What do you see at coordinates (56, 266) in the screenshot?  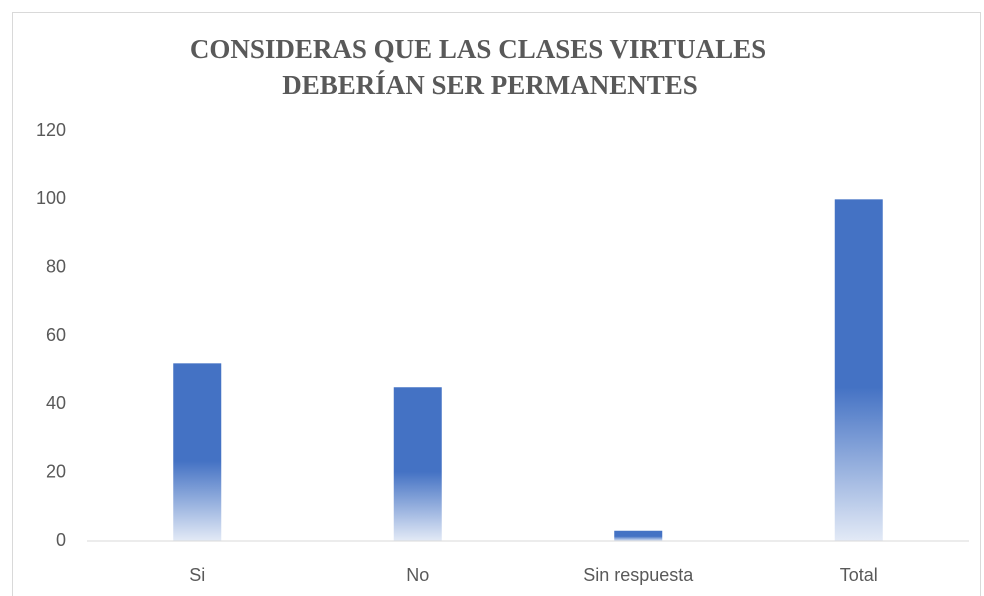 I see `y-tick-label: 80` at bounding box center [56, 266].